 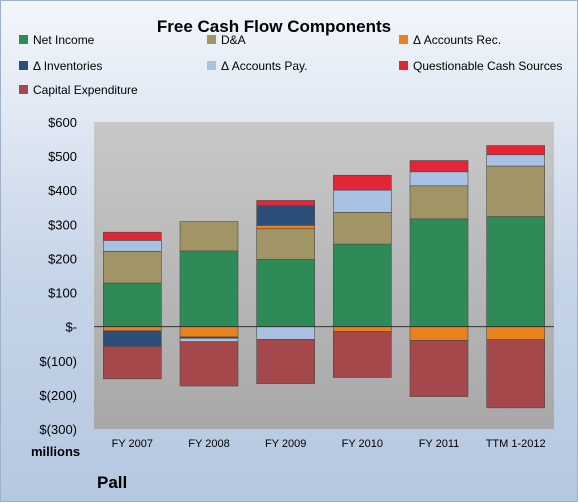 I want to click on x-tick-label: FY 2009, so click(x=285, y=444).